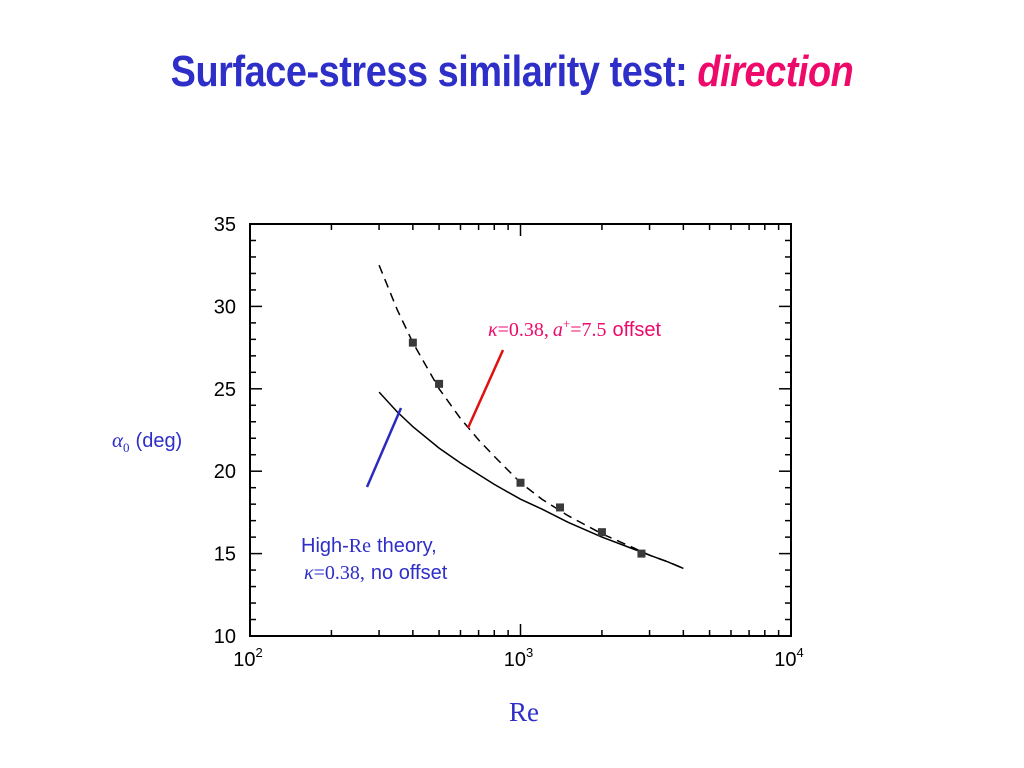 This screenshot has width=1024, height=768. I want to click on no-offset-label: no offset, so click(409, 573).